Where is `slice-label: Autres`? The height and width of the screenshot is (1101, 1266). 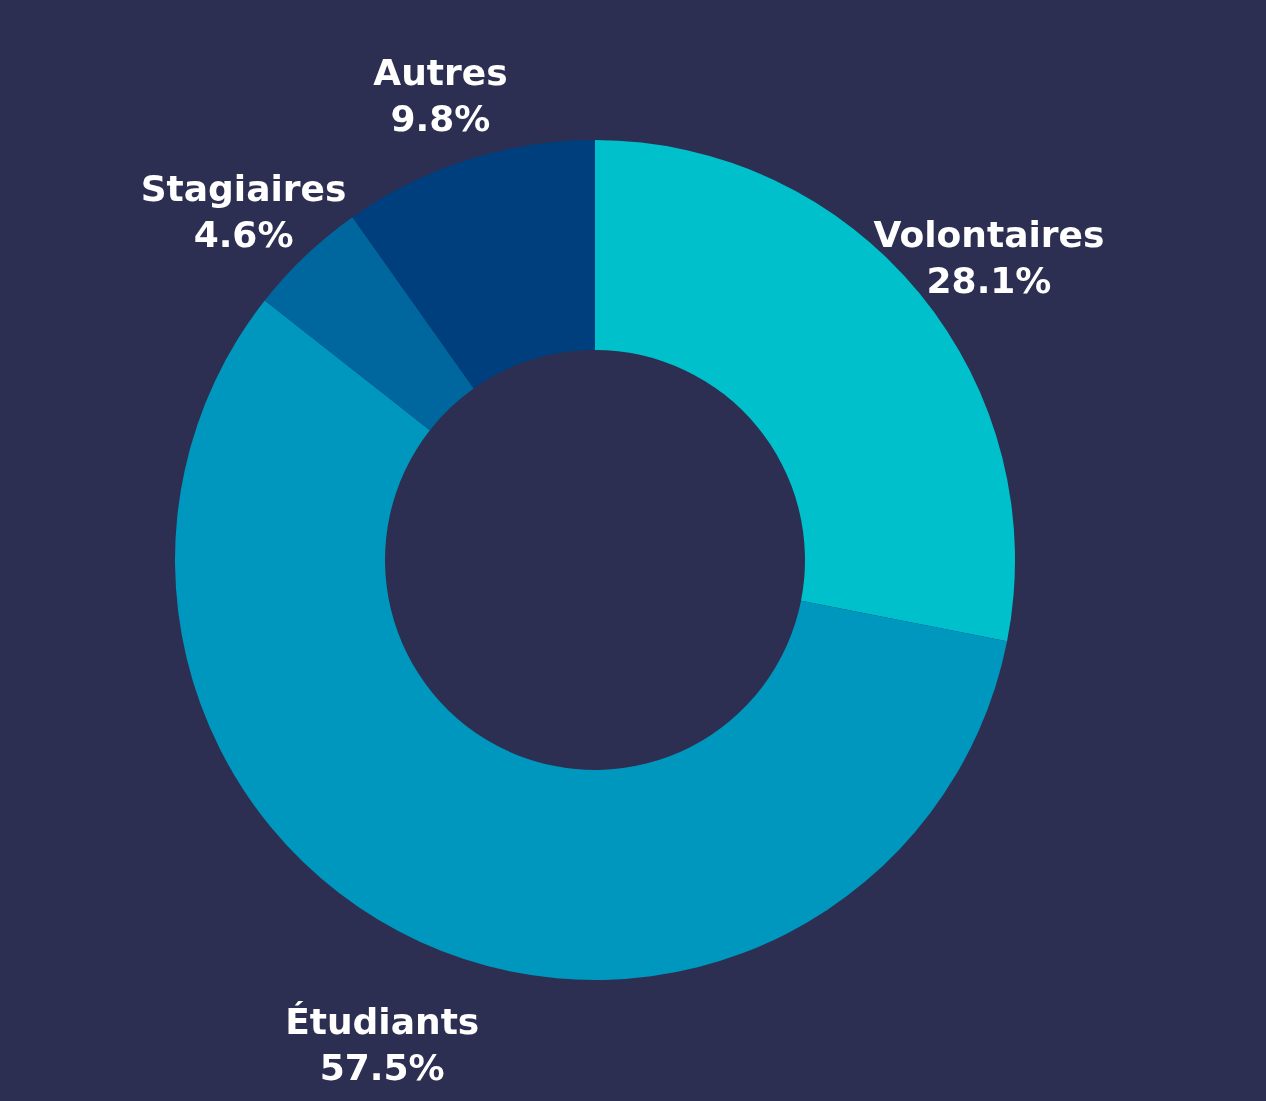 slice-label: Autres is located at coordinates (440, 72).